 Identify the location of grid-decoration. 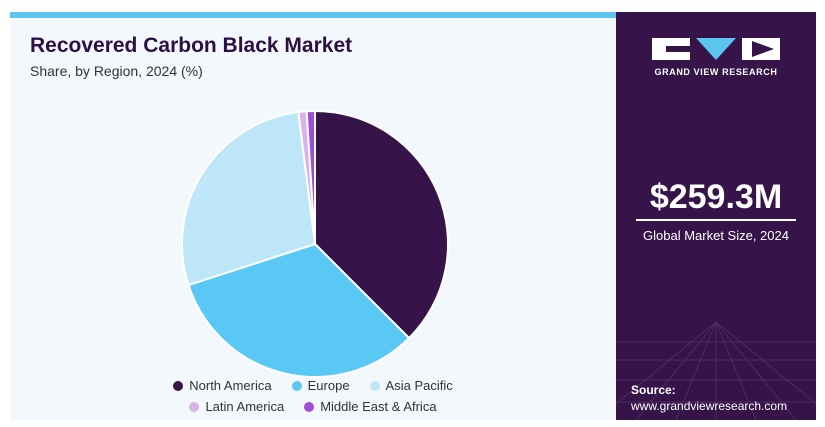
(716, 370).